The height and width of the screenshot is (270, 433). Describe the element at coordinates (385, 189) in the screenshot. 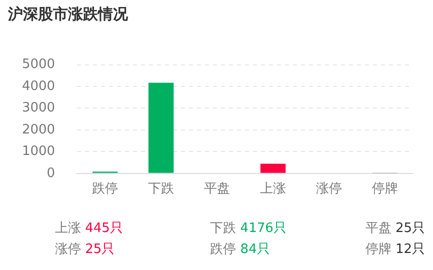

I see `x-tick-label: 停牌` at that location.